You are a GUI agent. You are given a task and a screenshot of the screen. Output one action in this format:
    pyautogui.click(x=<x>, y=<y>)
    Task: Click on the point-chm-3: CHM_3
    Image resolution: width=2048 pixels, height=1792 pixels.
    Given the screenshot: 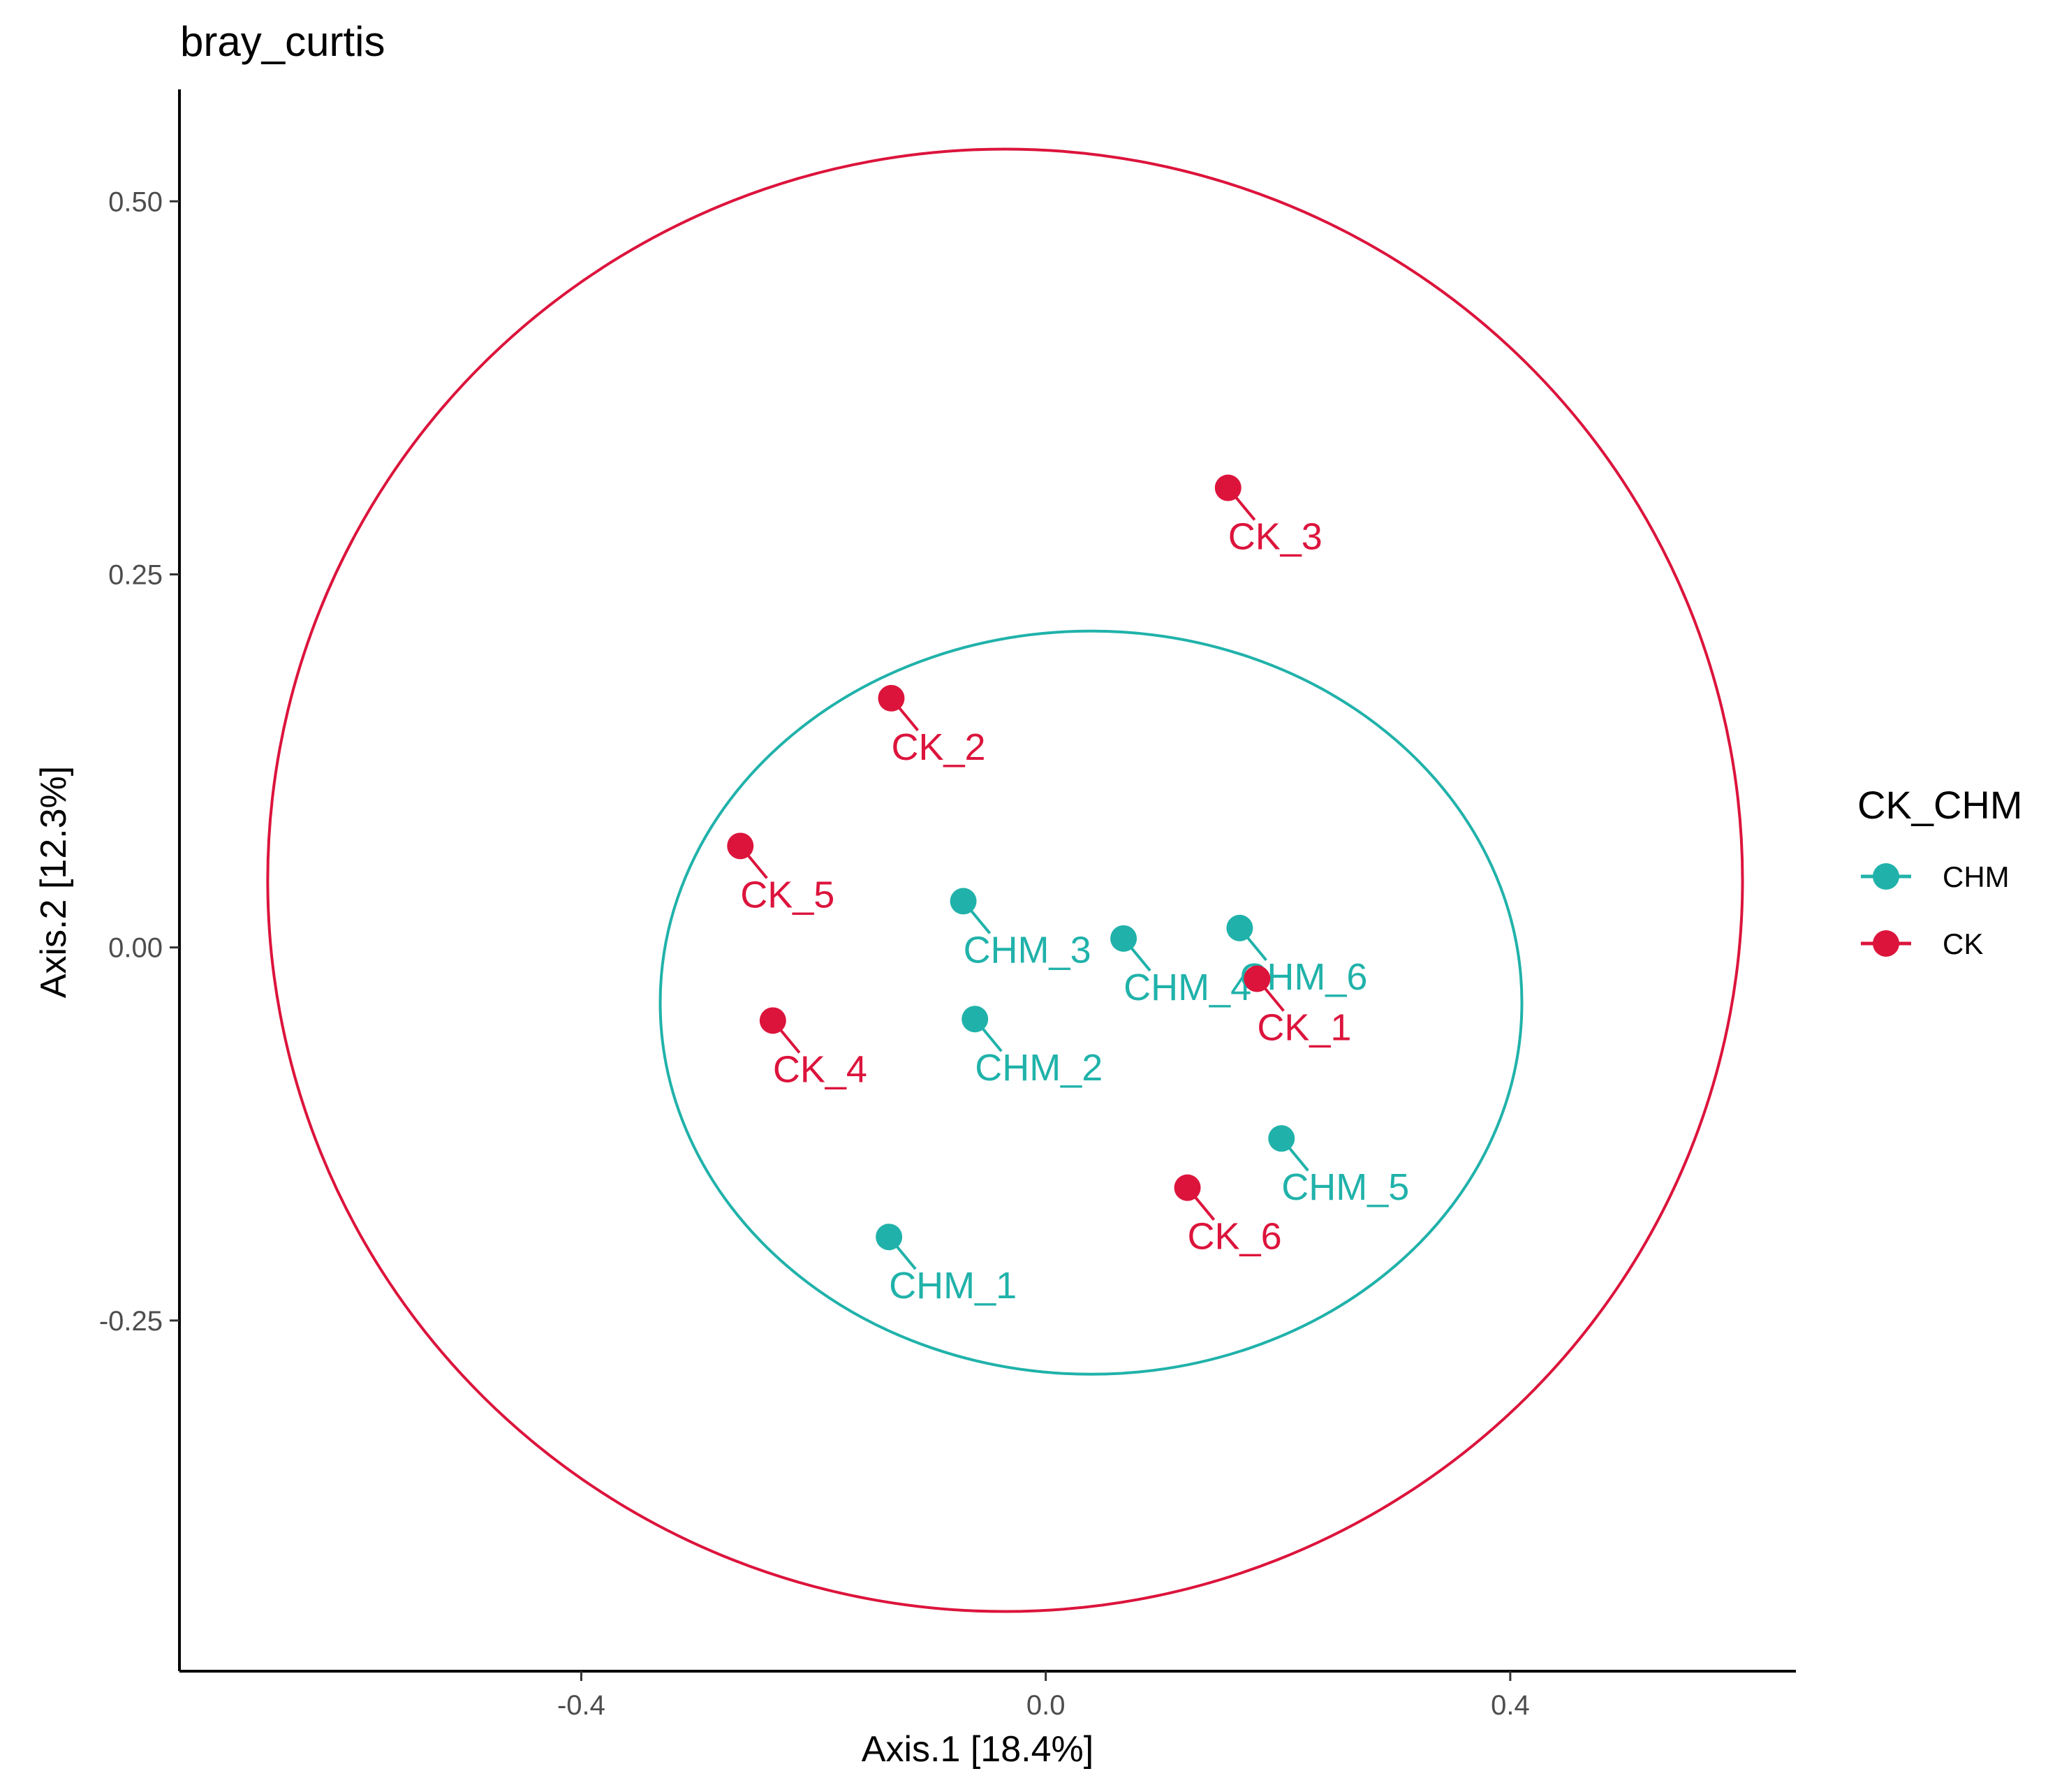 What is the action you would take?
    pyautogui.click(x=1020, y=929)
    